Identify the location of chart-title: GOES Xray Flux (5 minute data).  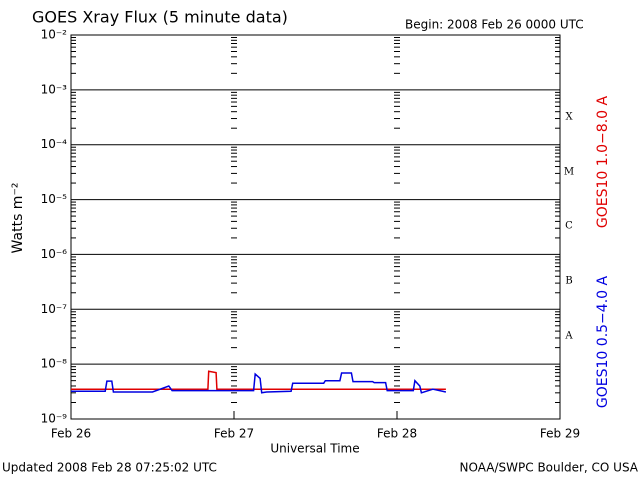
(160, 17).